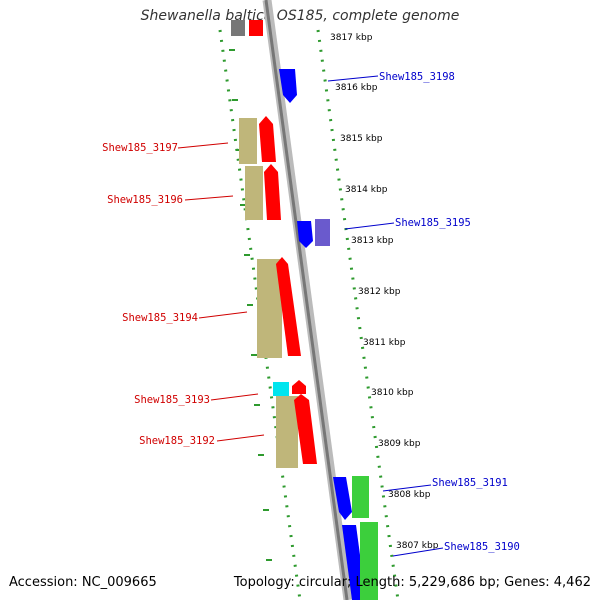 Image resolution: width=600 pixels, height=600 pixels. Describe the element at coordinates (238, 28) in the screenshot. I see `top-gray-feature` at that location.